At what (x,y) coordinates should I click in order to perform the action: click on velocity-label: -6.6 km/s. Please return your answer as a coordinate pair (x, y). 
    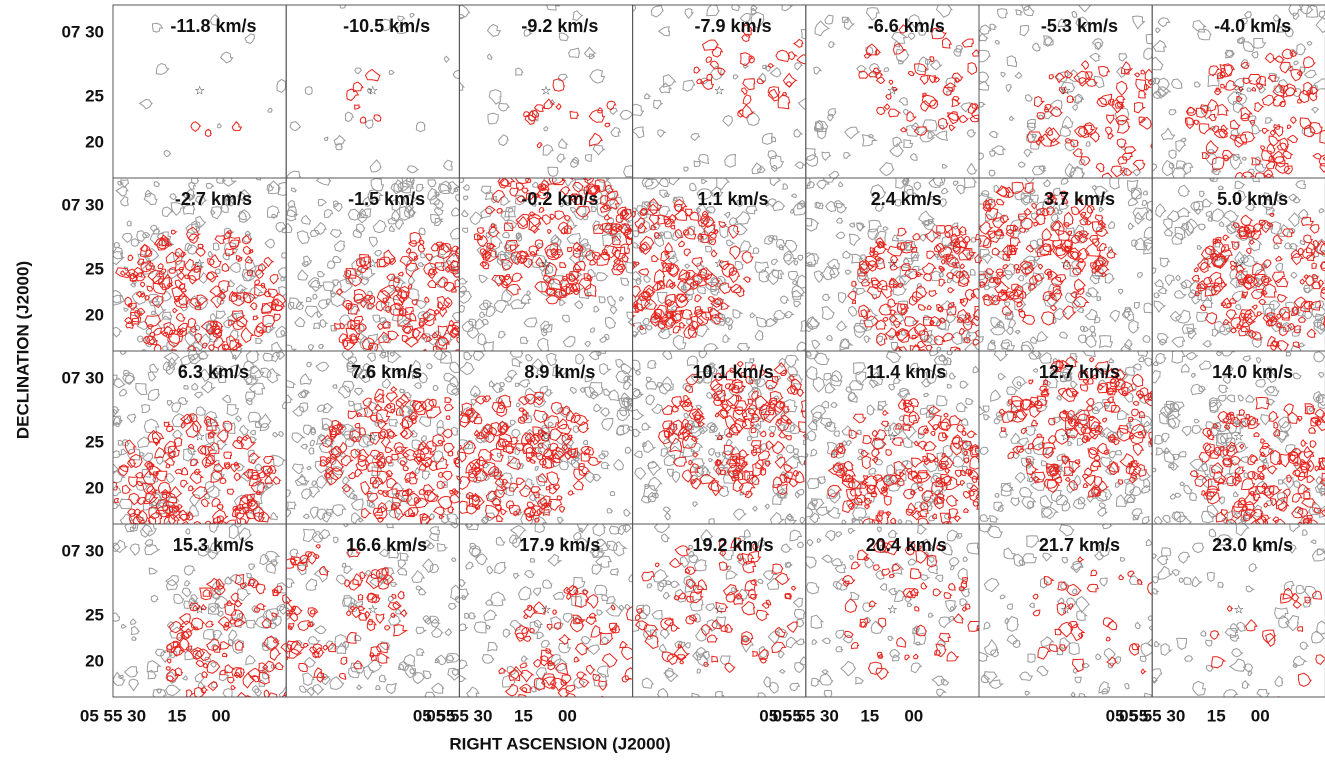
    Looking at the image, I should click on (906, 26).